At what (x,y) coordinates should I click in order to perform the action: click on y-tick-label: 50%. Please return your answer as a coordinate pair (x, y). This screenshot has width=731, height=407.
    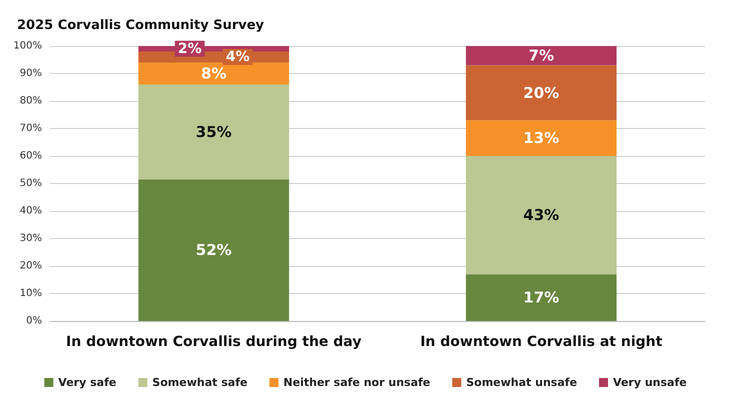
    Looking at the image, I should click on (31, 183).